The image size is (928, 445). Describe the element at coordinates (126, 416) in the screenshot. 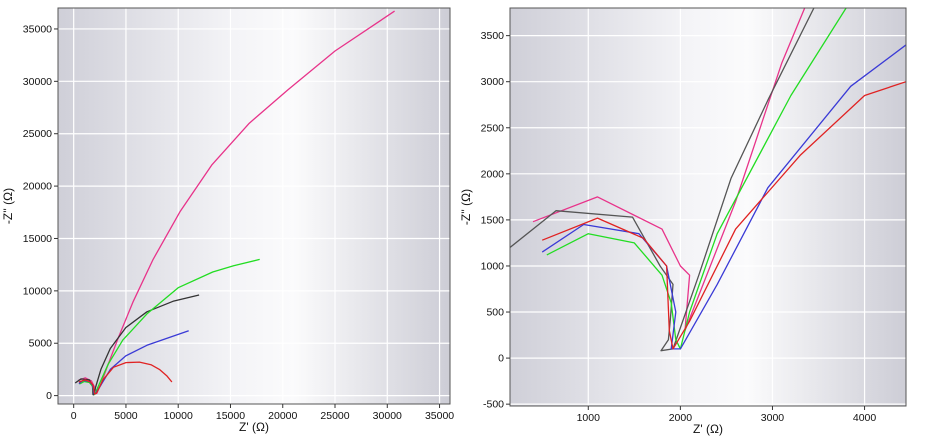

I see `chart1-x-tick-label: 5000` at that location.